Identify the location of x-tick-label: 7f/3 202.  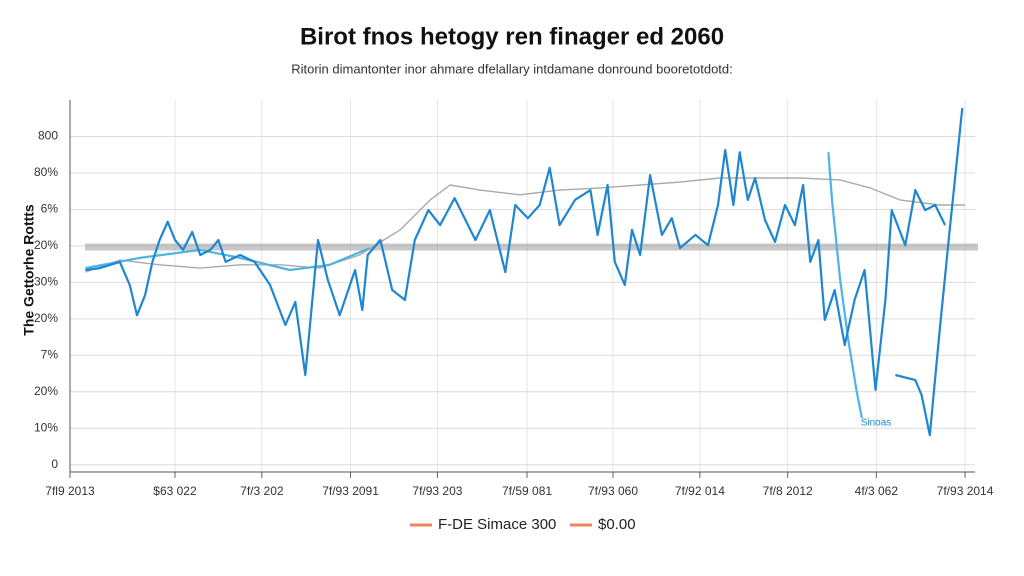
(262, 491).